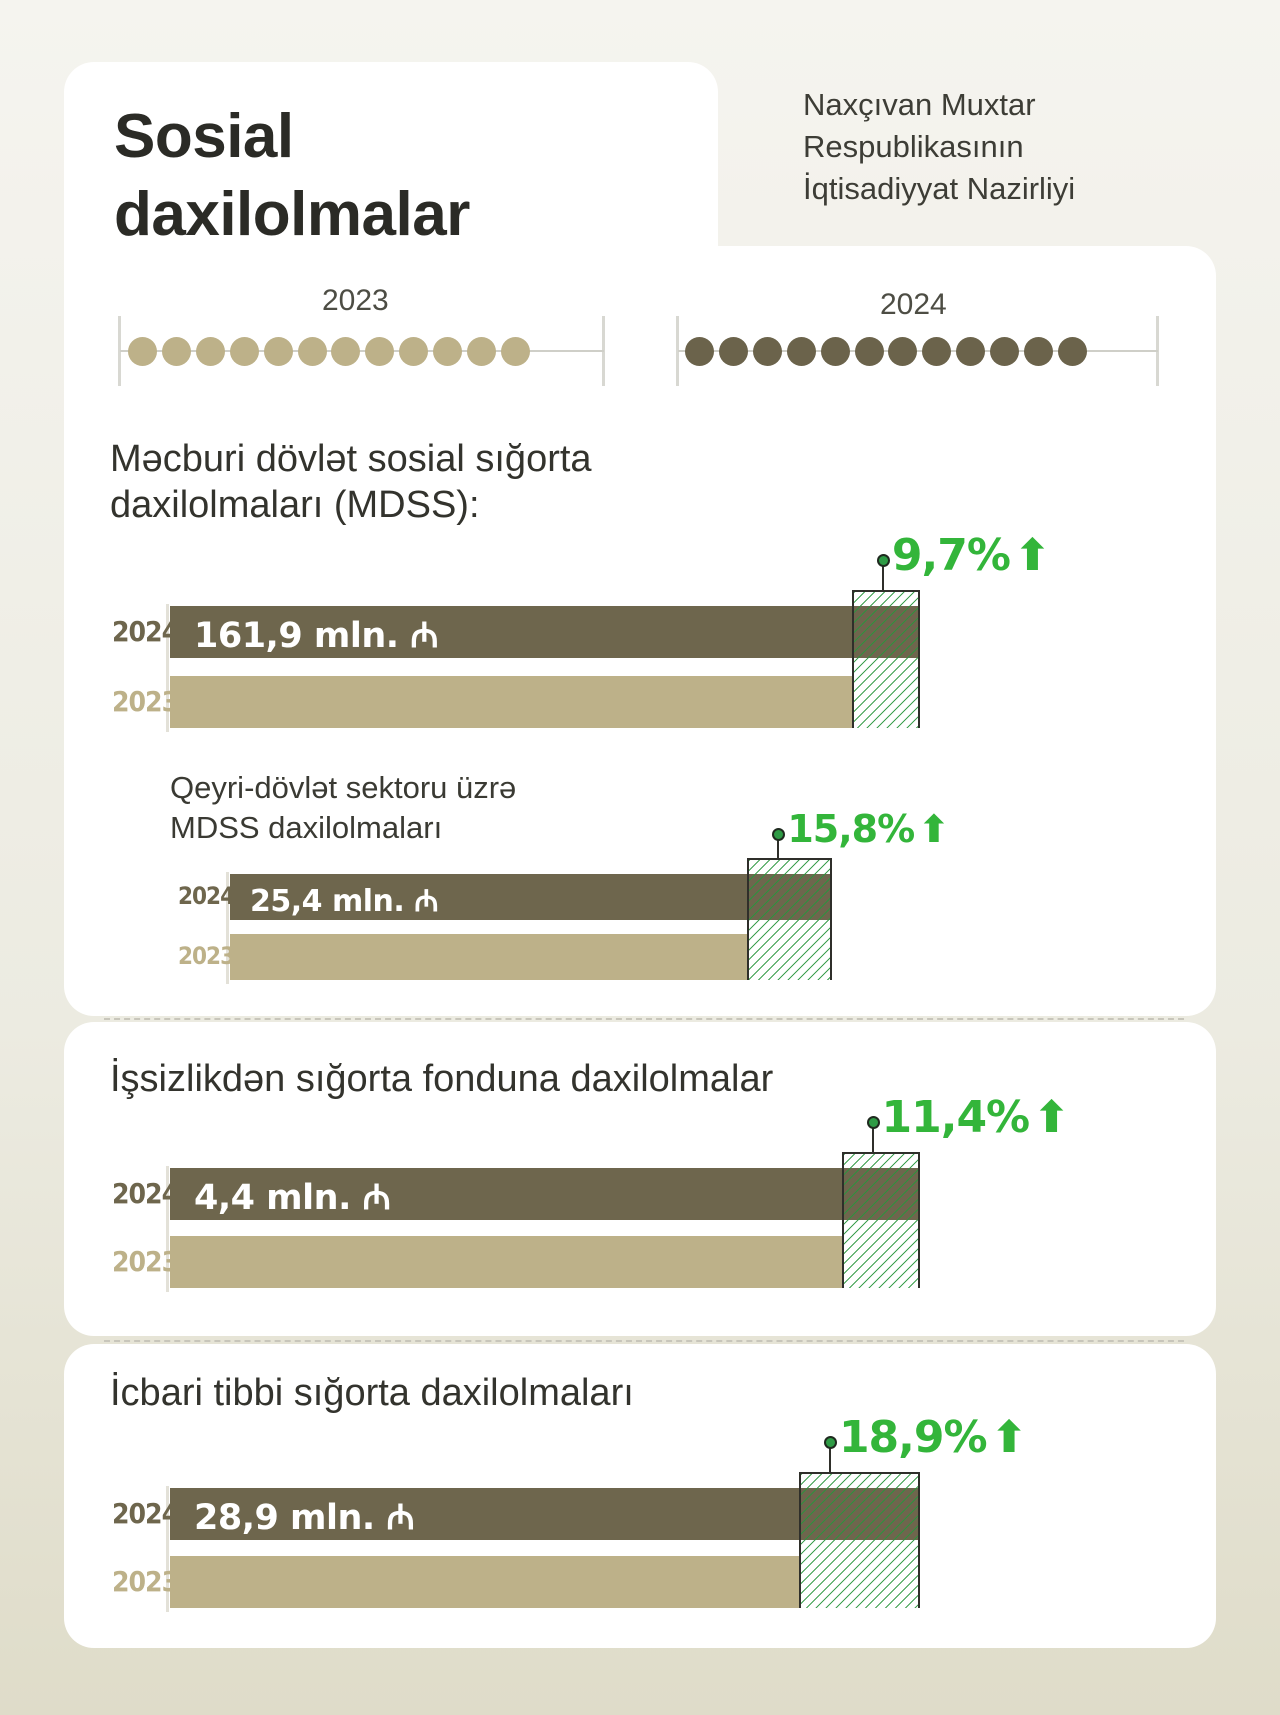  I want to click on header-title-card, so click(391, 167).